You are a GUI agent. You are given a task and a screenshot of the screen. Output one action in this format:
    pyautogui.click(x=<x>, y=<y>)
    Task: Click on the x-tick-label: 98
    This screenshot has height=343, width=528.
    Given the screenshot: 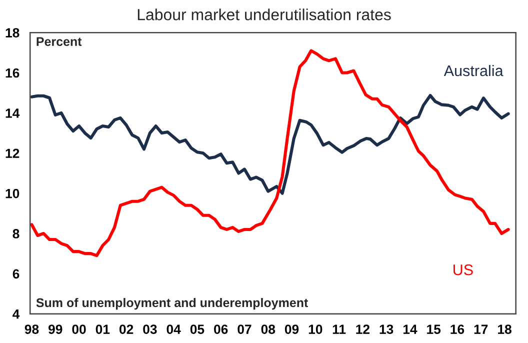 What is the action you would take?
    pyautogui.click(x=31, y=329)
    